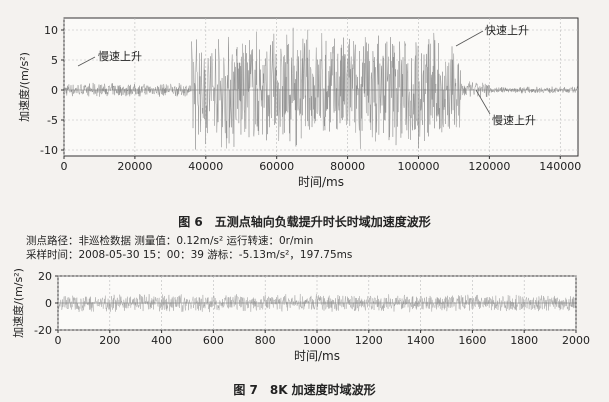 The image size is (609, 402). Describe the element at coordinates (213, 340) in the screenshot. I see `x-tick-label: 600` at that location.